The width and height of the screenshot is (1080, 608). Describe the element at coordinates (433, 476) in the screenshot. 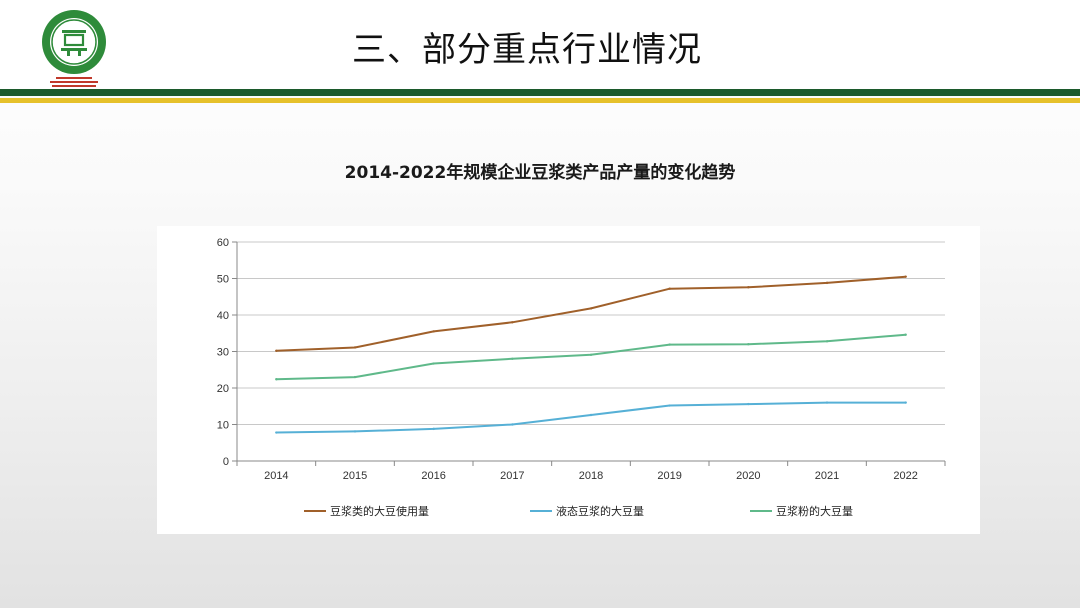

I see `x-tick-label: 2016` at that location.